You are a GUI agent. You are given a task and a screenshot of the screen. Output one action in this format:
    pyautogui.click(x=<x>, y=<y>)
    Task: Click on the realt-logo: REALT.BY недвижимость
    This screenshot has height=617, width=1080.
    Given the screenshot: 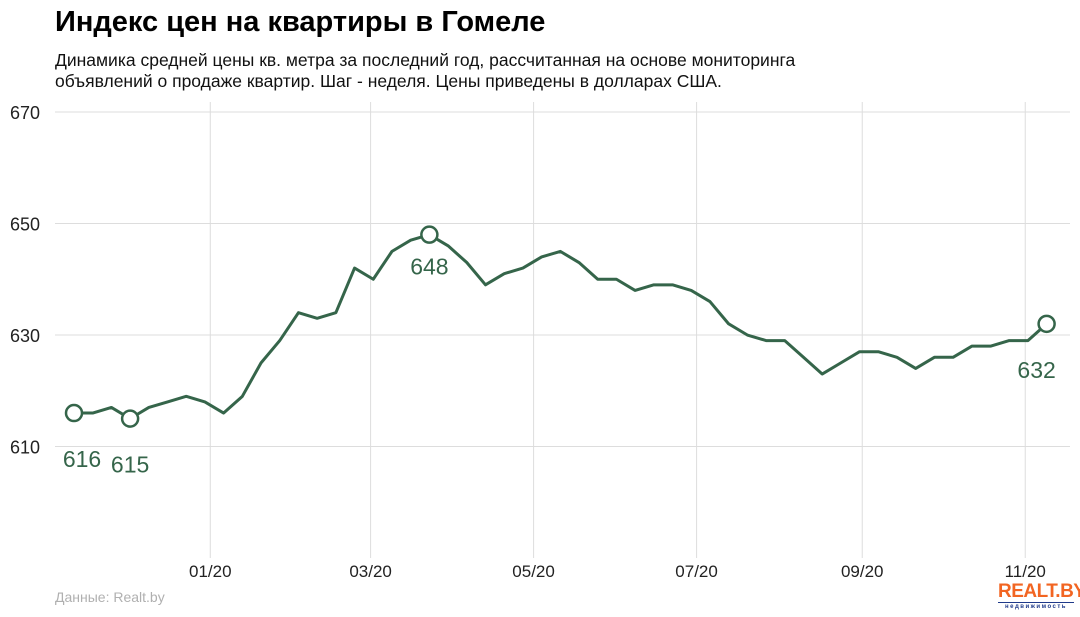 What is the action you would take?
    pyautogui.click(x=1039, y=596)
    